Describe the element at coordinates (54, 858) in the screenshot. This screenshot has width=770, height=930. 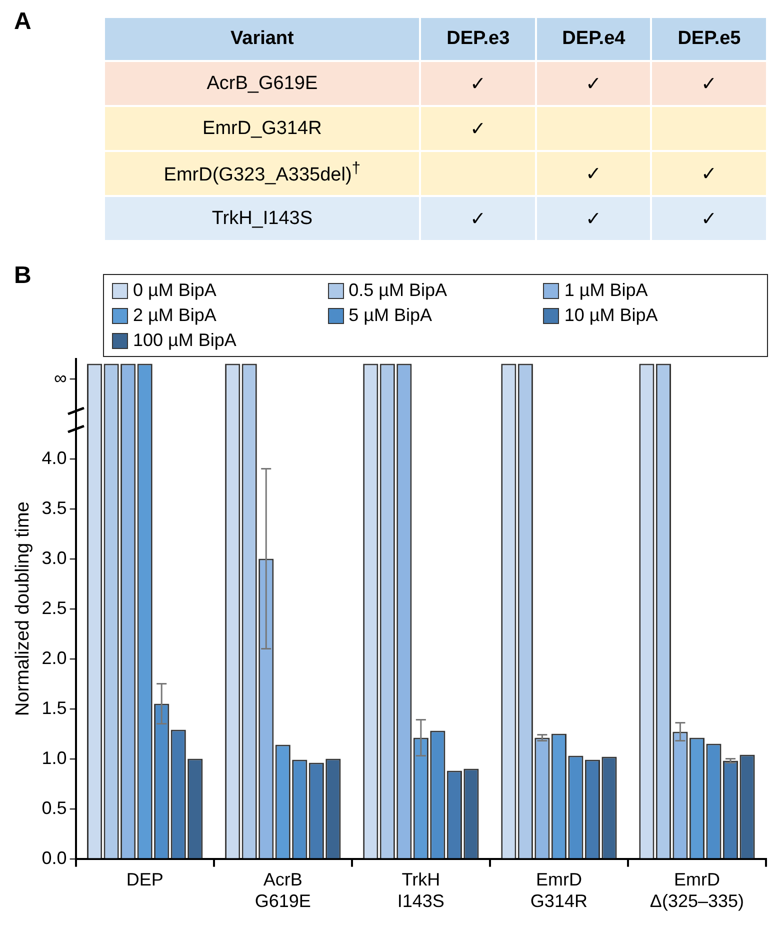
I see `y-tick-label: 0.0` at that location.